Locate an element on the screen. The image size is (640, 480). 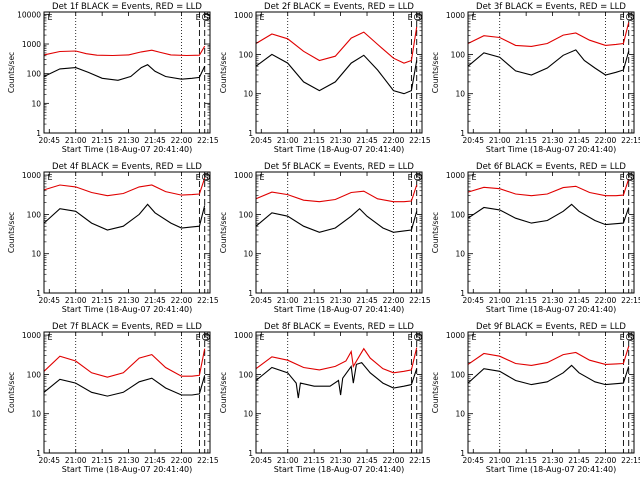
chart-title: Det 4f BLACK = Events, RED = LLD is located at coordinates (127, 167).